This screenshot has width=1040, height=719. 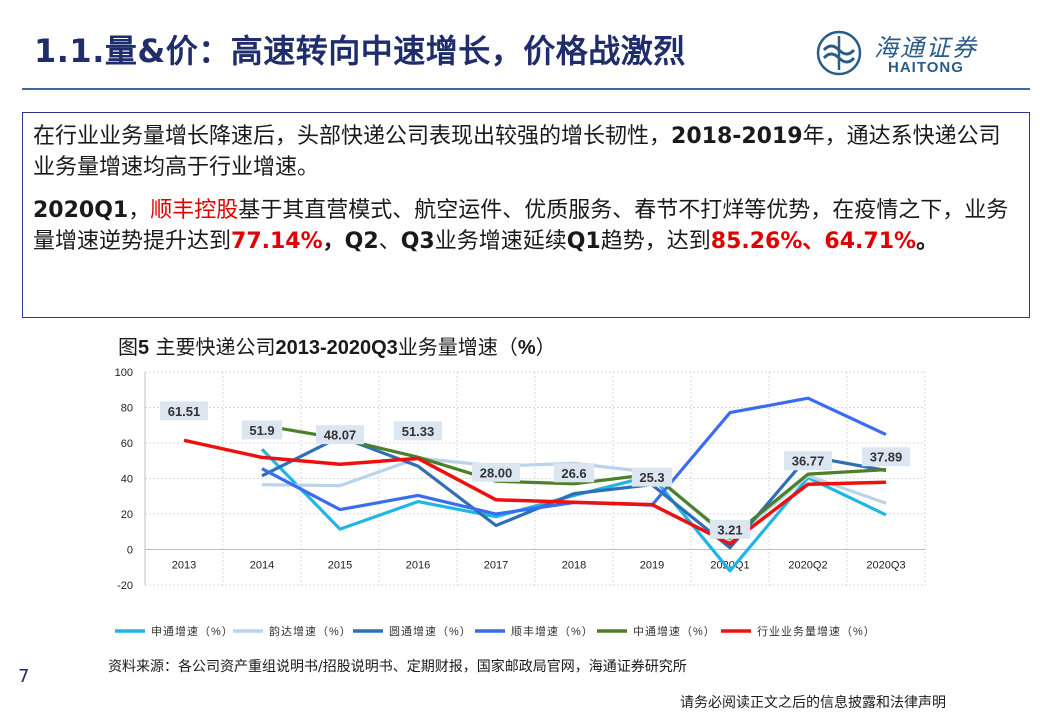 I want to click on x-tick-label: 2013, so click(x=184, y=566).